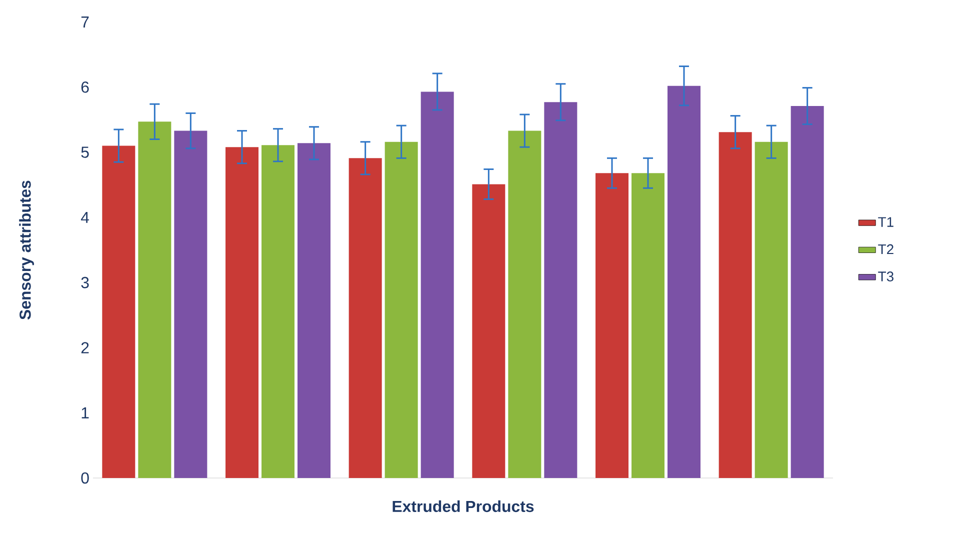 Image resolution: width=958 pixels, height=555 pixels. Describe the element at coordinates (886, 277) in the screenshot. I see `legend-label: T3` at that location.